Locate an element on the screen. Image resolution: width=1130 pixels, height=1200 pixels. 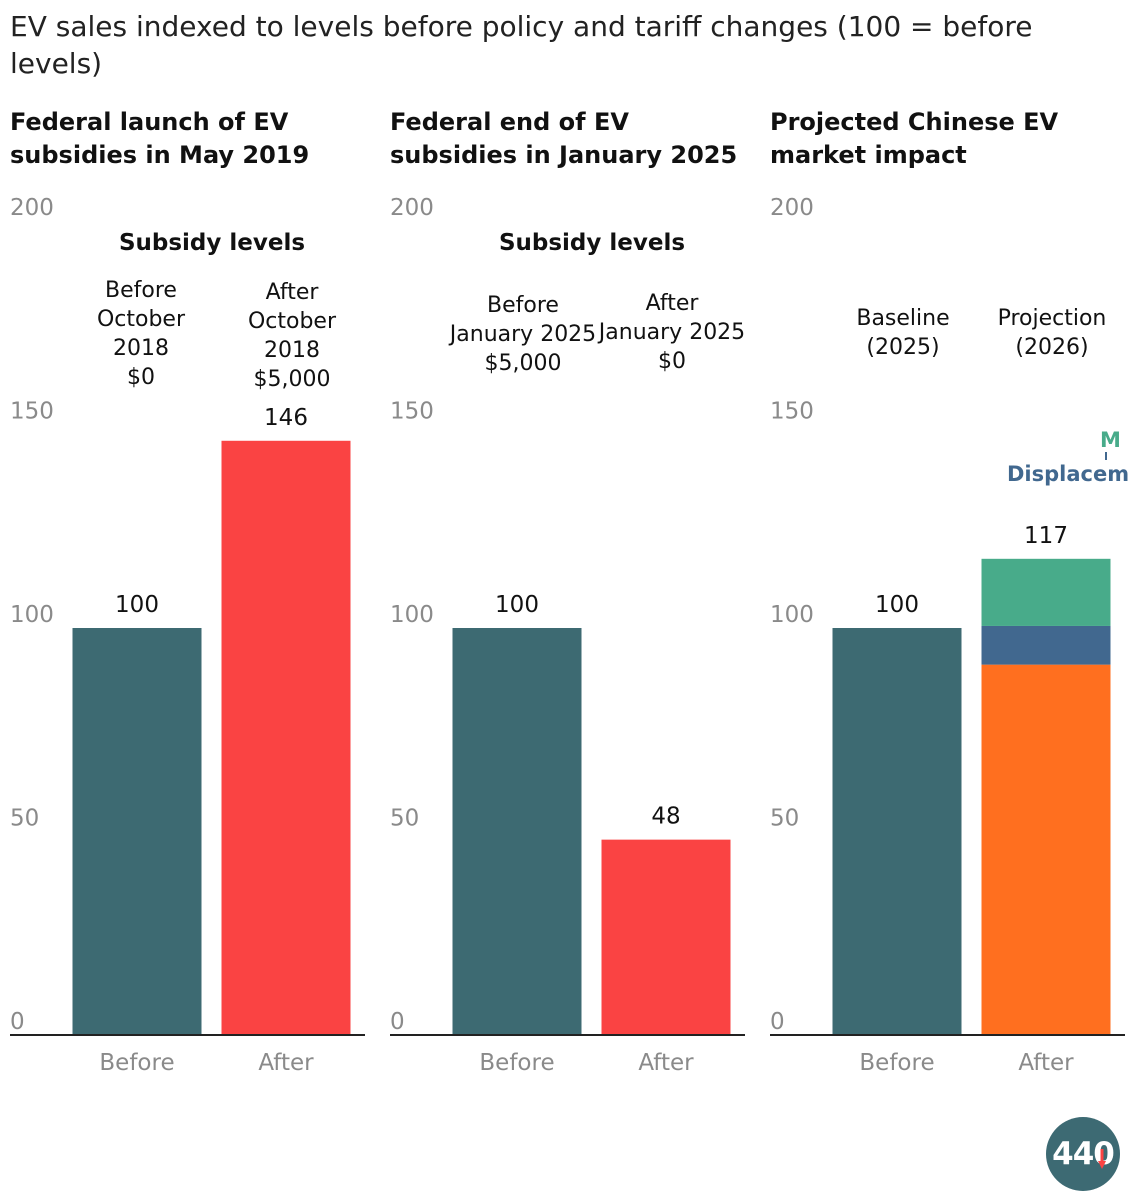
bar-segment-displacement is located at coordinates (1046, 645).